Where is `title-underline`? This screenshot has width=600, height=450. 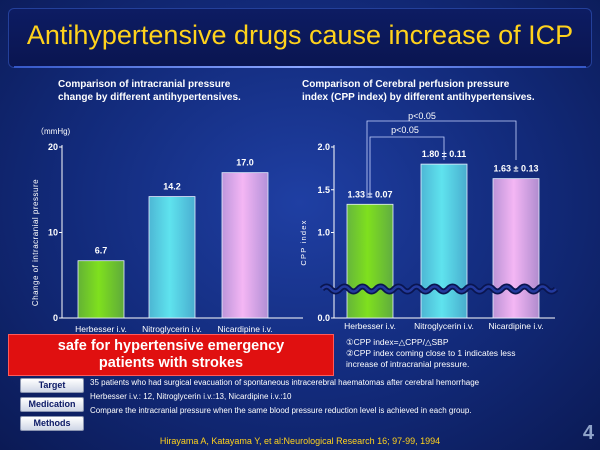
title-underline is located at coordinates (300, 67).